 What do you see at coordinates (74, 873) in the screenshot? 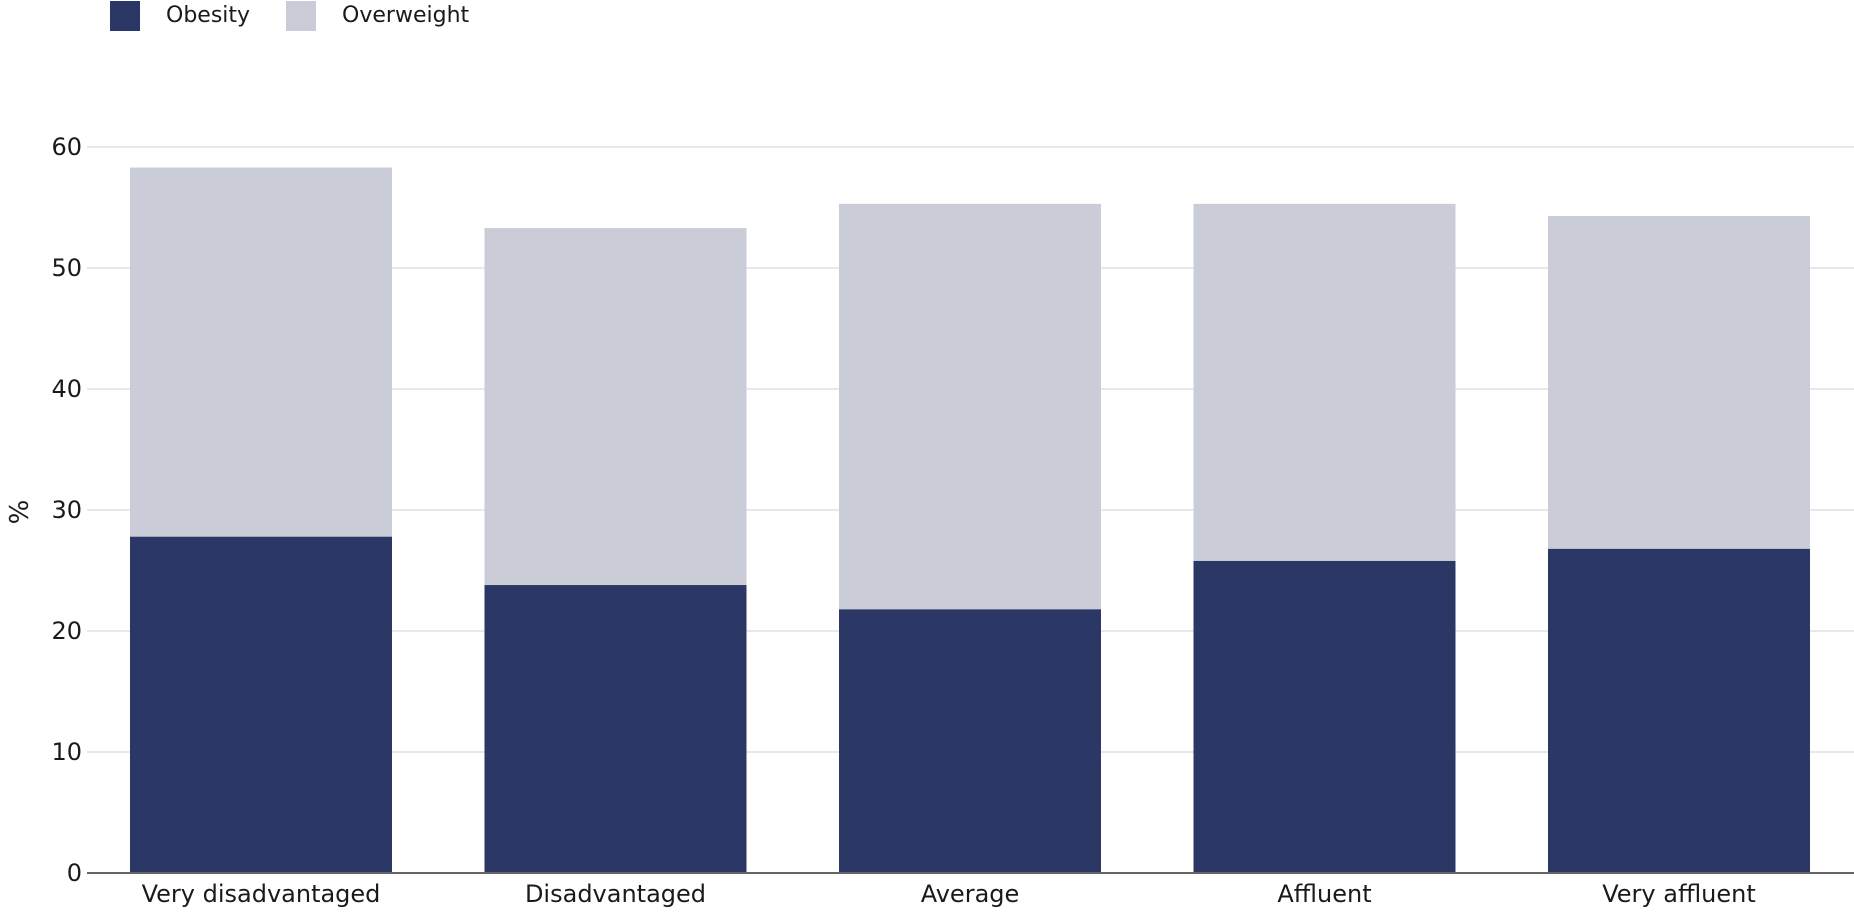
I see `y-tick-label-0: 0` at bounding box center [74, 873].